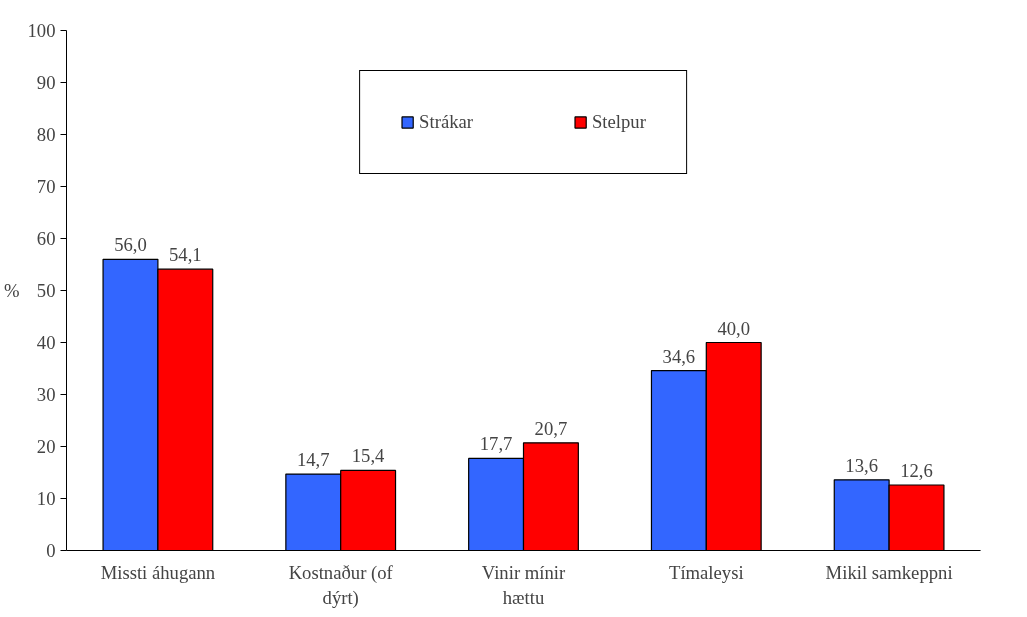 The width and height of the screenshot is (1027, 617). I want to click on x-tick-label: Tímaleysi, so click(706, 572).